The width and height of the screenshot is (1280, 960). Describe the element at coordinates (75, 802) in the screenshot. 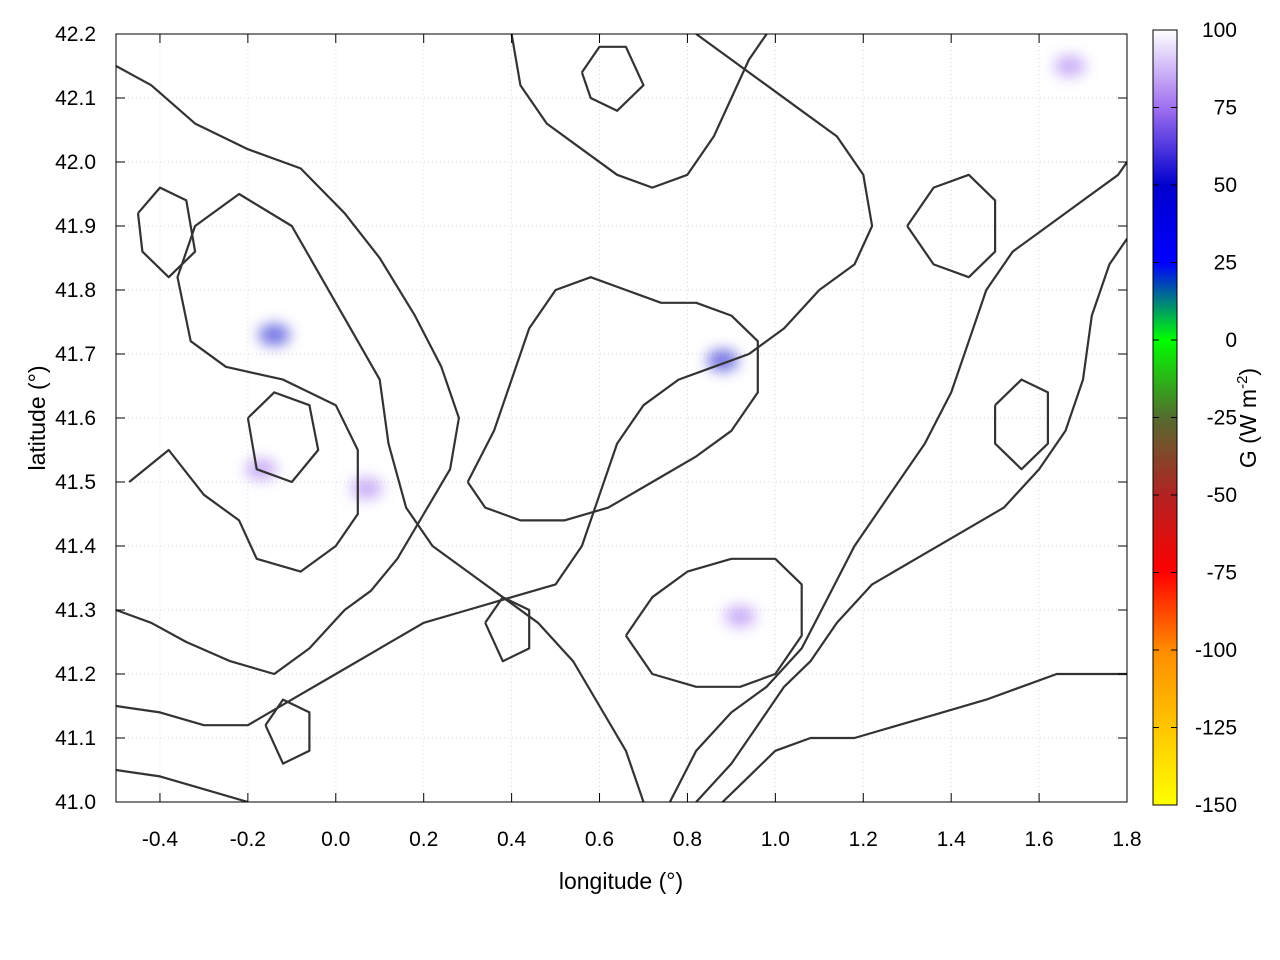

I see `y-tick-label: 41.0` at that location.